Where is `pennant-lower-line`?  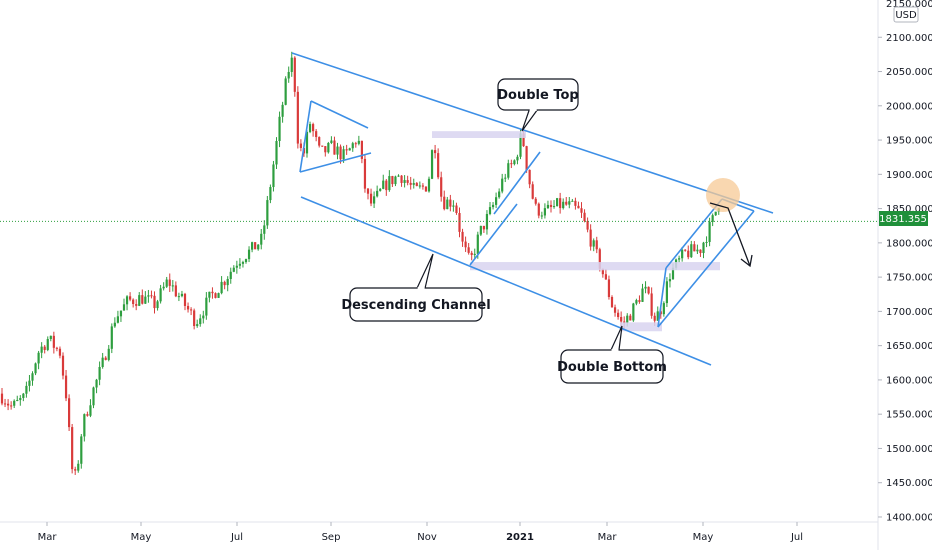
pennant-lower-line is located at coordinates (335, 162).